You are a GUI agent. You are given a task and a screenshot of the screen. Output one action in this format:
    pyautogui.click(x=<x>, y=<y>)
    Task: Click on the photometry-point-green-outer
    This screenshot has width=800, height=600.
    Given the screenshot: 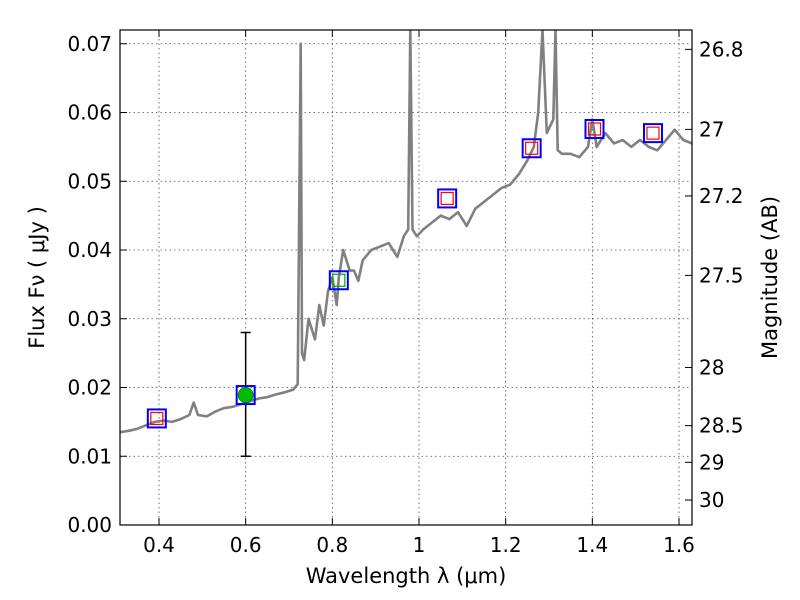 What is the action you would take?
    pyautogui.click(x=338, y=280)
    